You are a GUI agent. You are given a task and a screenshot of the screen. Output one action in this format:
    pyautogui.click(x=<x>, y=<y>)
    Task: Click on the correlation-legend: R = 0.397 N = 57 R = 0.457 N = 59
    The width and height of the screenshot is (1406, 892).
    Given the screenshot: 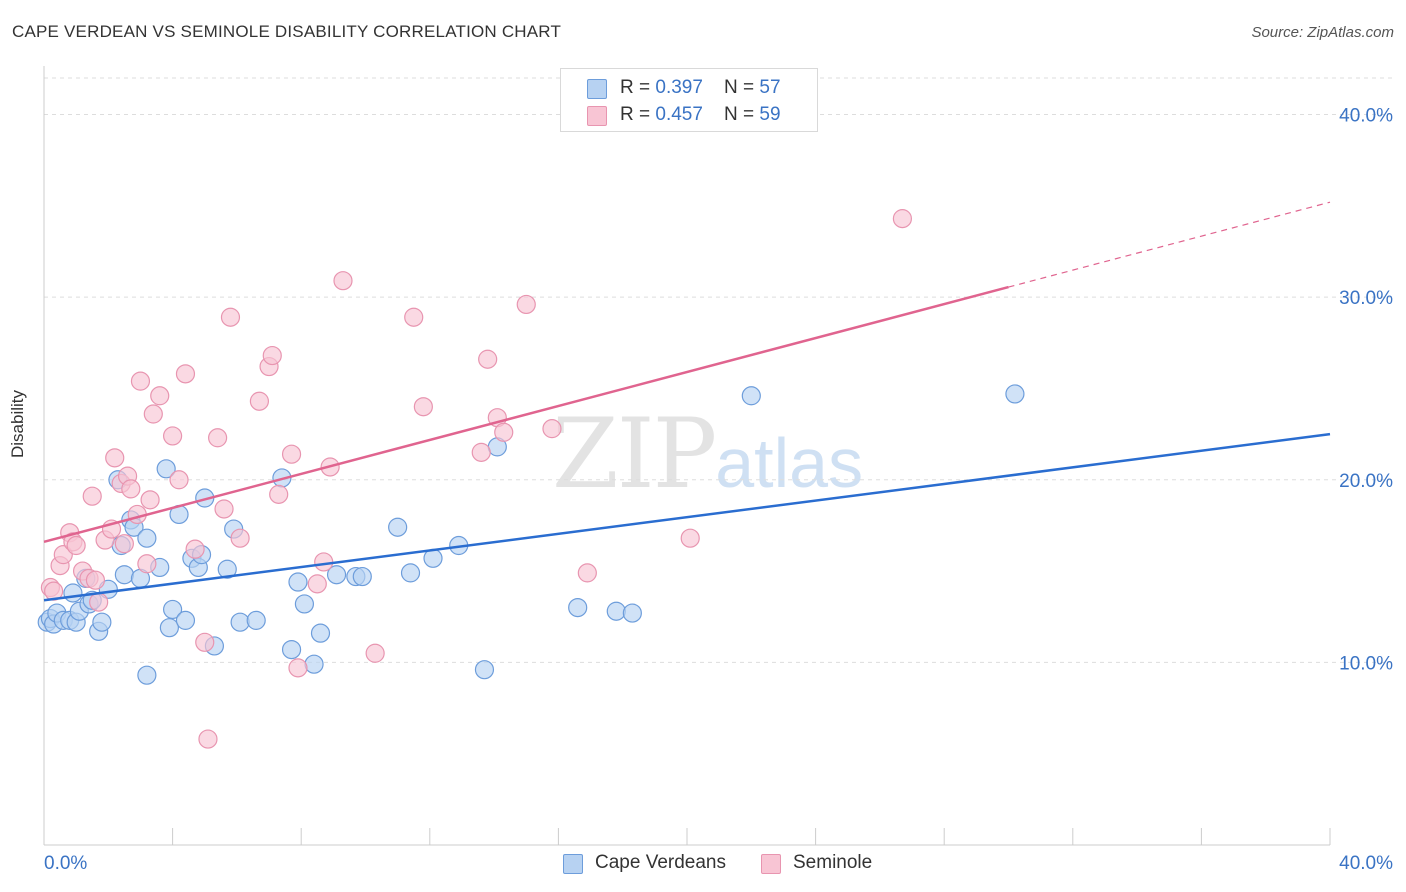 What is the action you would take?
    pyautogui.click(x=689, y=100)
    